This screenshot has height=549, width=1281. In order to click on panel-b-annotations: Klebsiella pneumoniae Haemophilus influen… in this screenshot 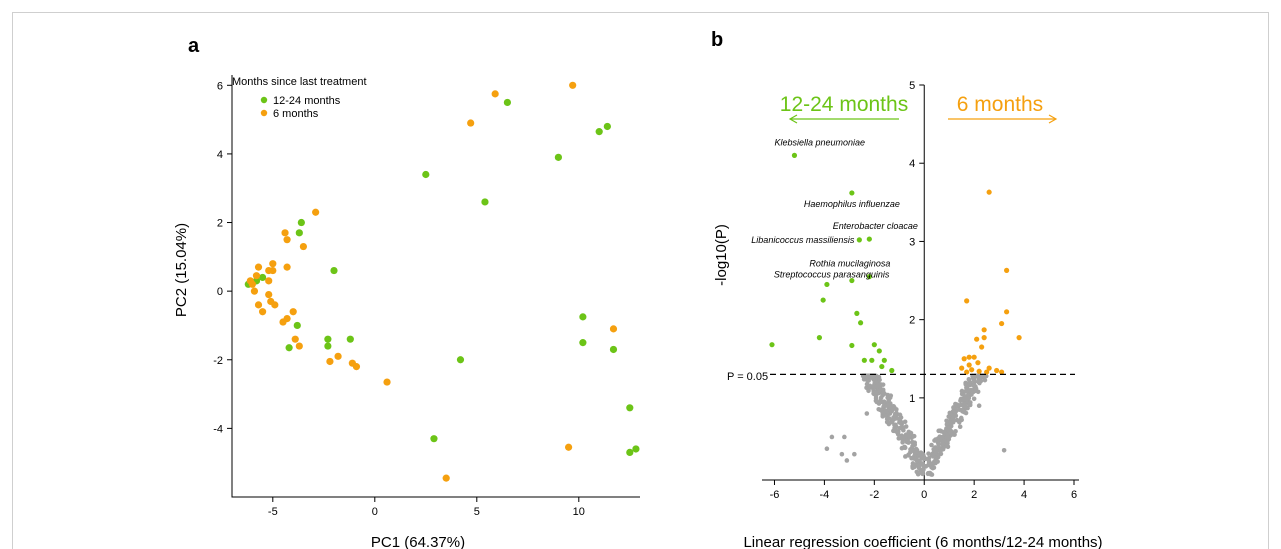, I will do `click(834, 208)`.